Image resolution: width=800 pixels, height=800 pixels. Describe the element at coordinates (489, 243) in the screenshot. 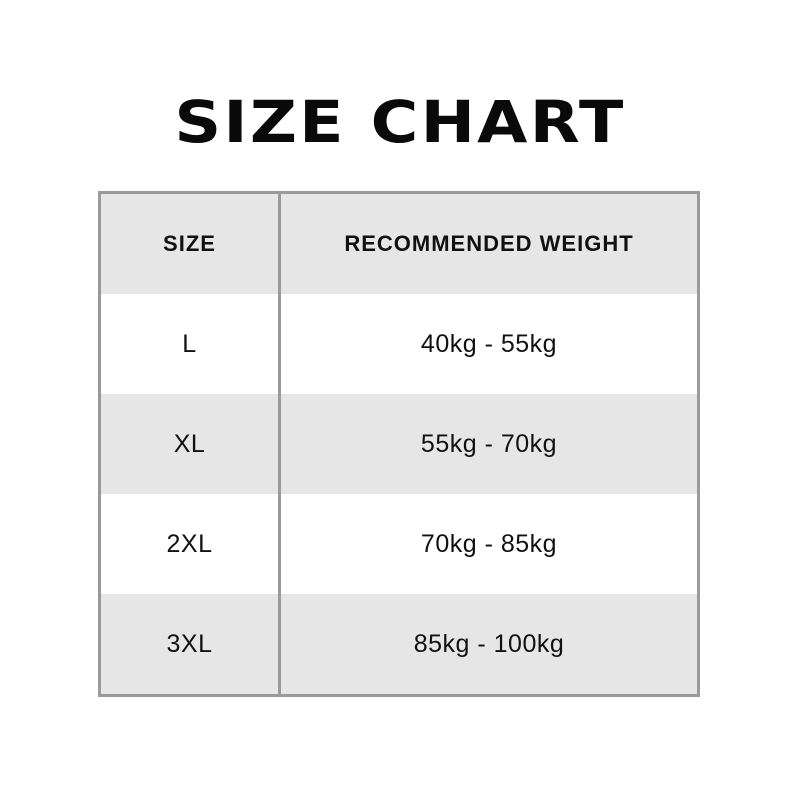

I see `header-recommended-weight: RECOMMENDED WEIGHT` at that location.